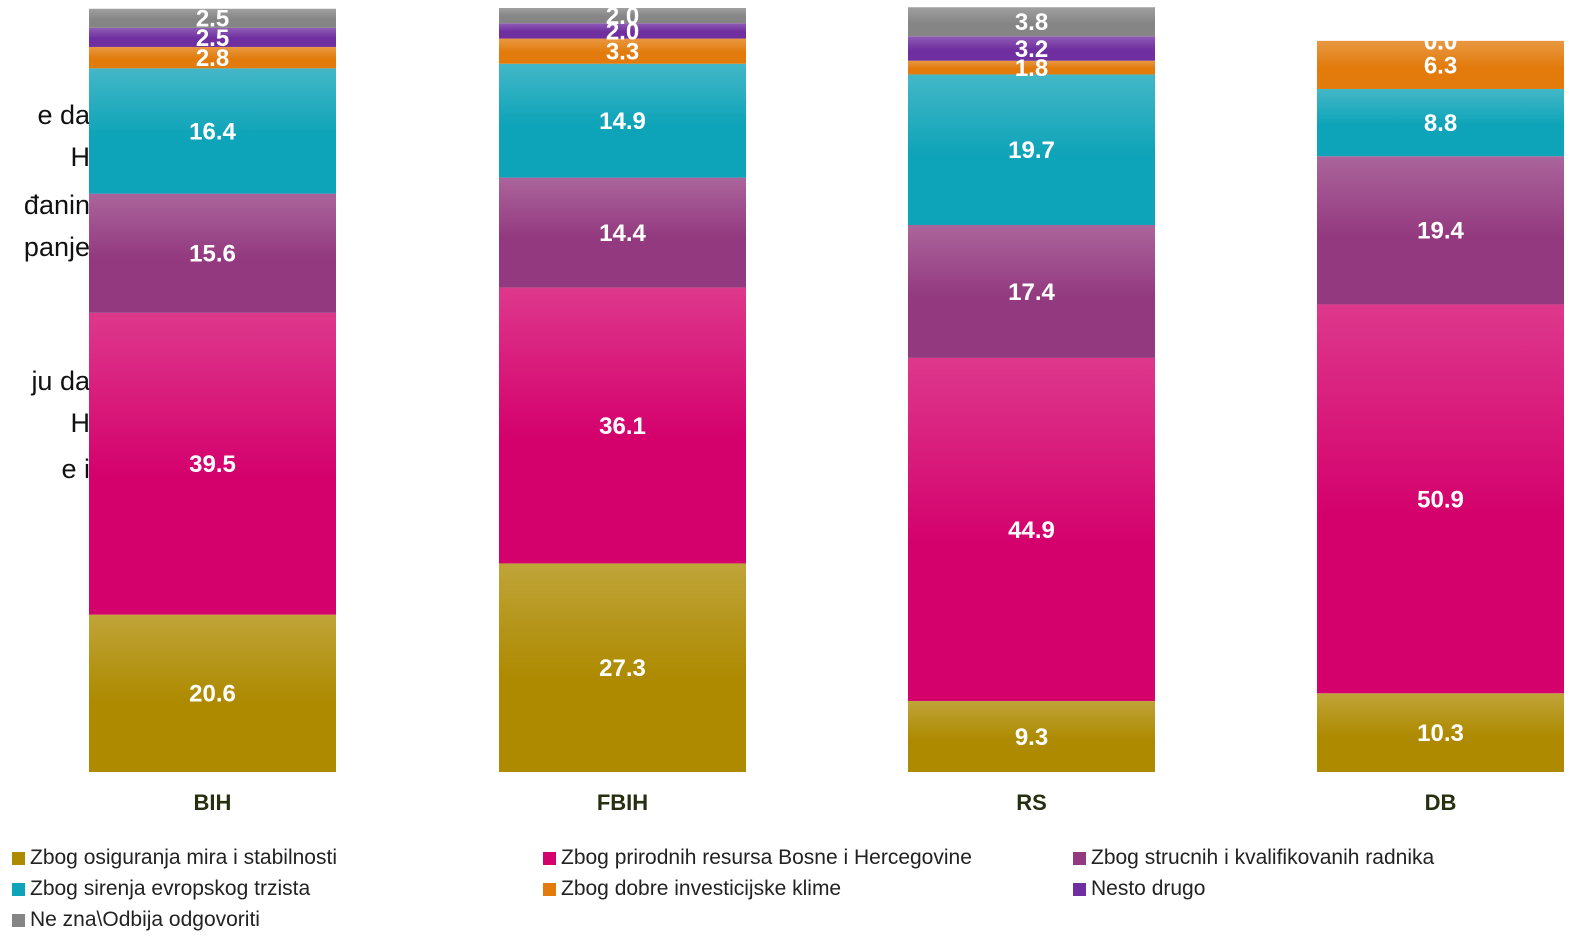  I want to click on data-label: 14.9, so click(622, 121).